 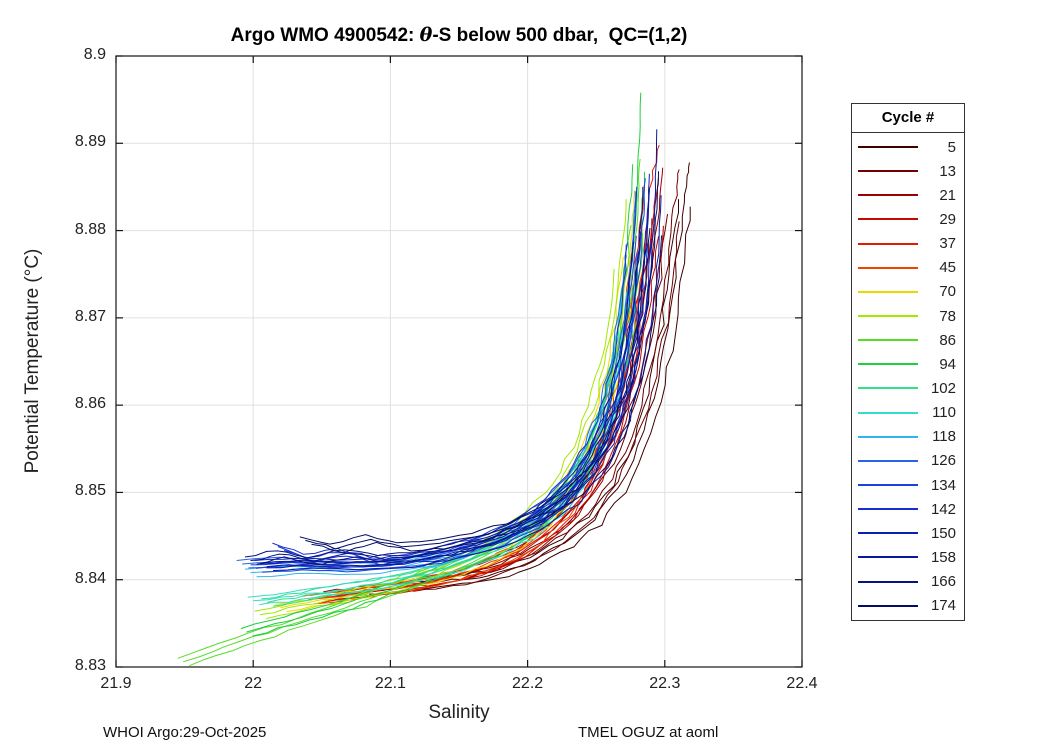 What do you see at coordinates (943, 606) in the screenshot?
I see `legend-cycle-number: 174` at bounding box center [943, 606].